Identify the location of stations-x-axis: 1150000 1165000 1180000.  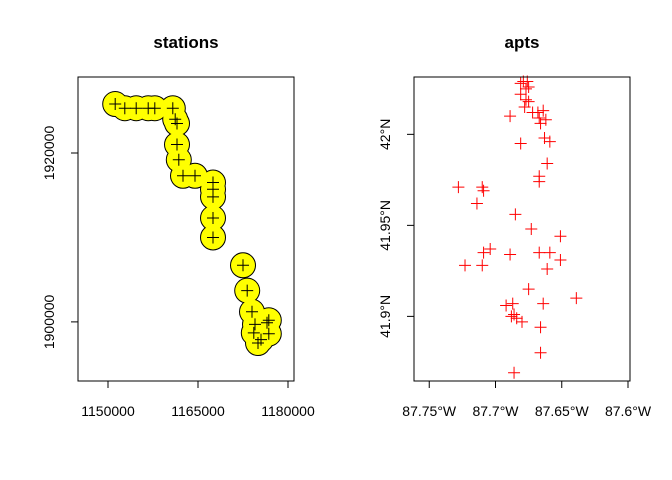
(198, 399).